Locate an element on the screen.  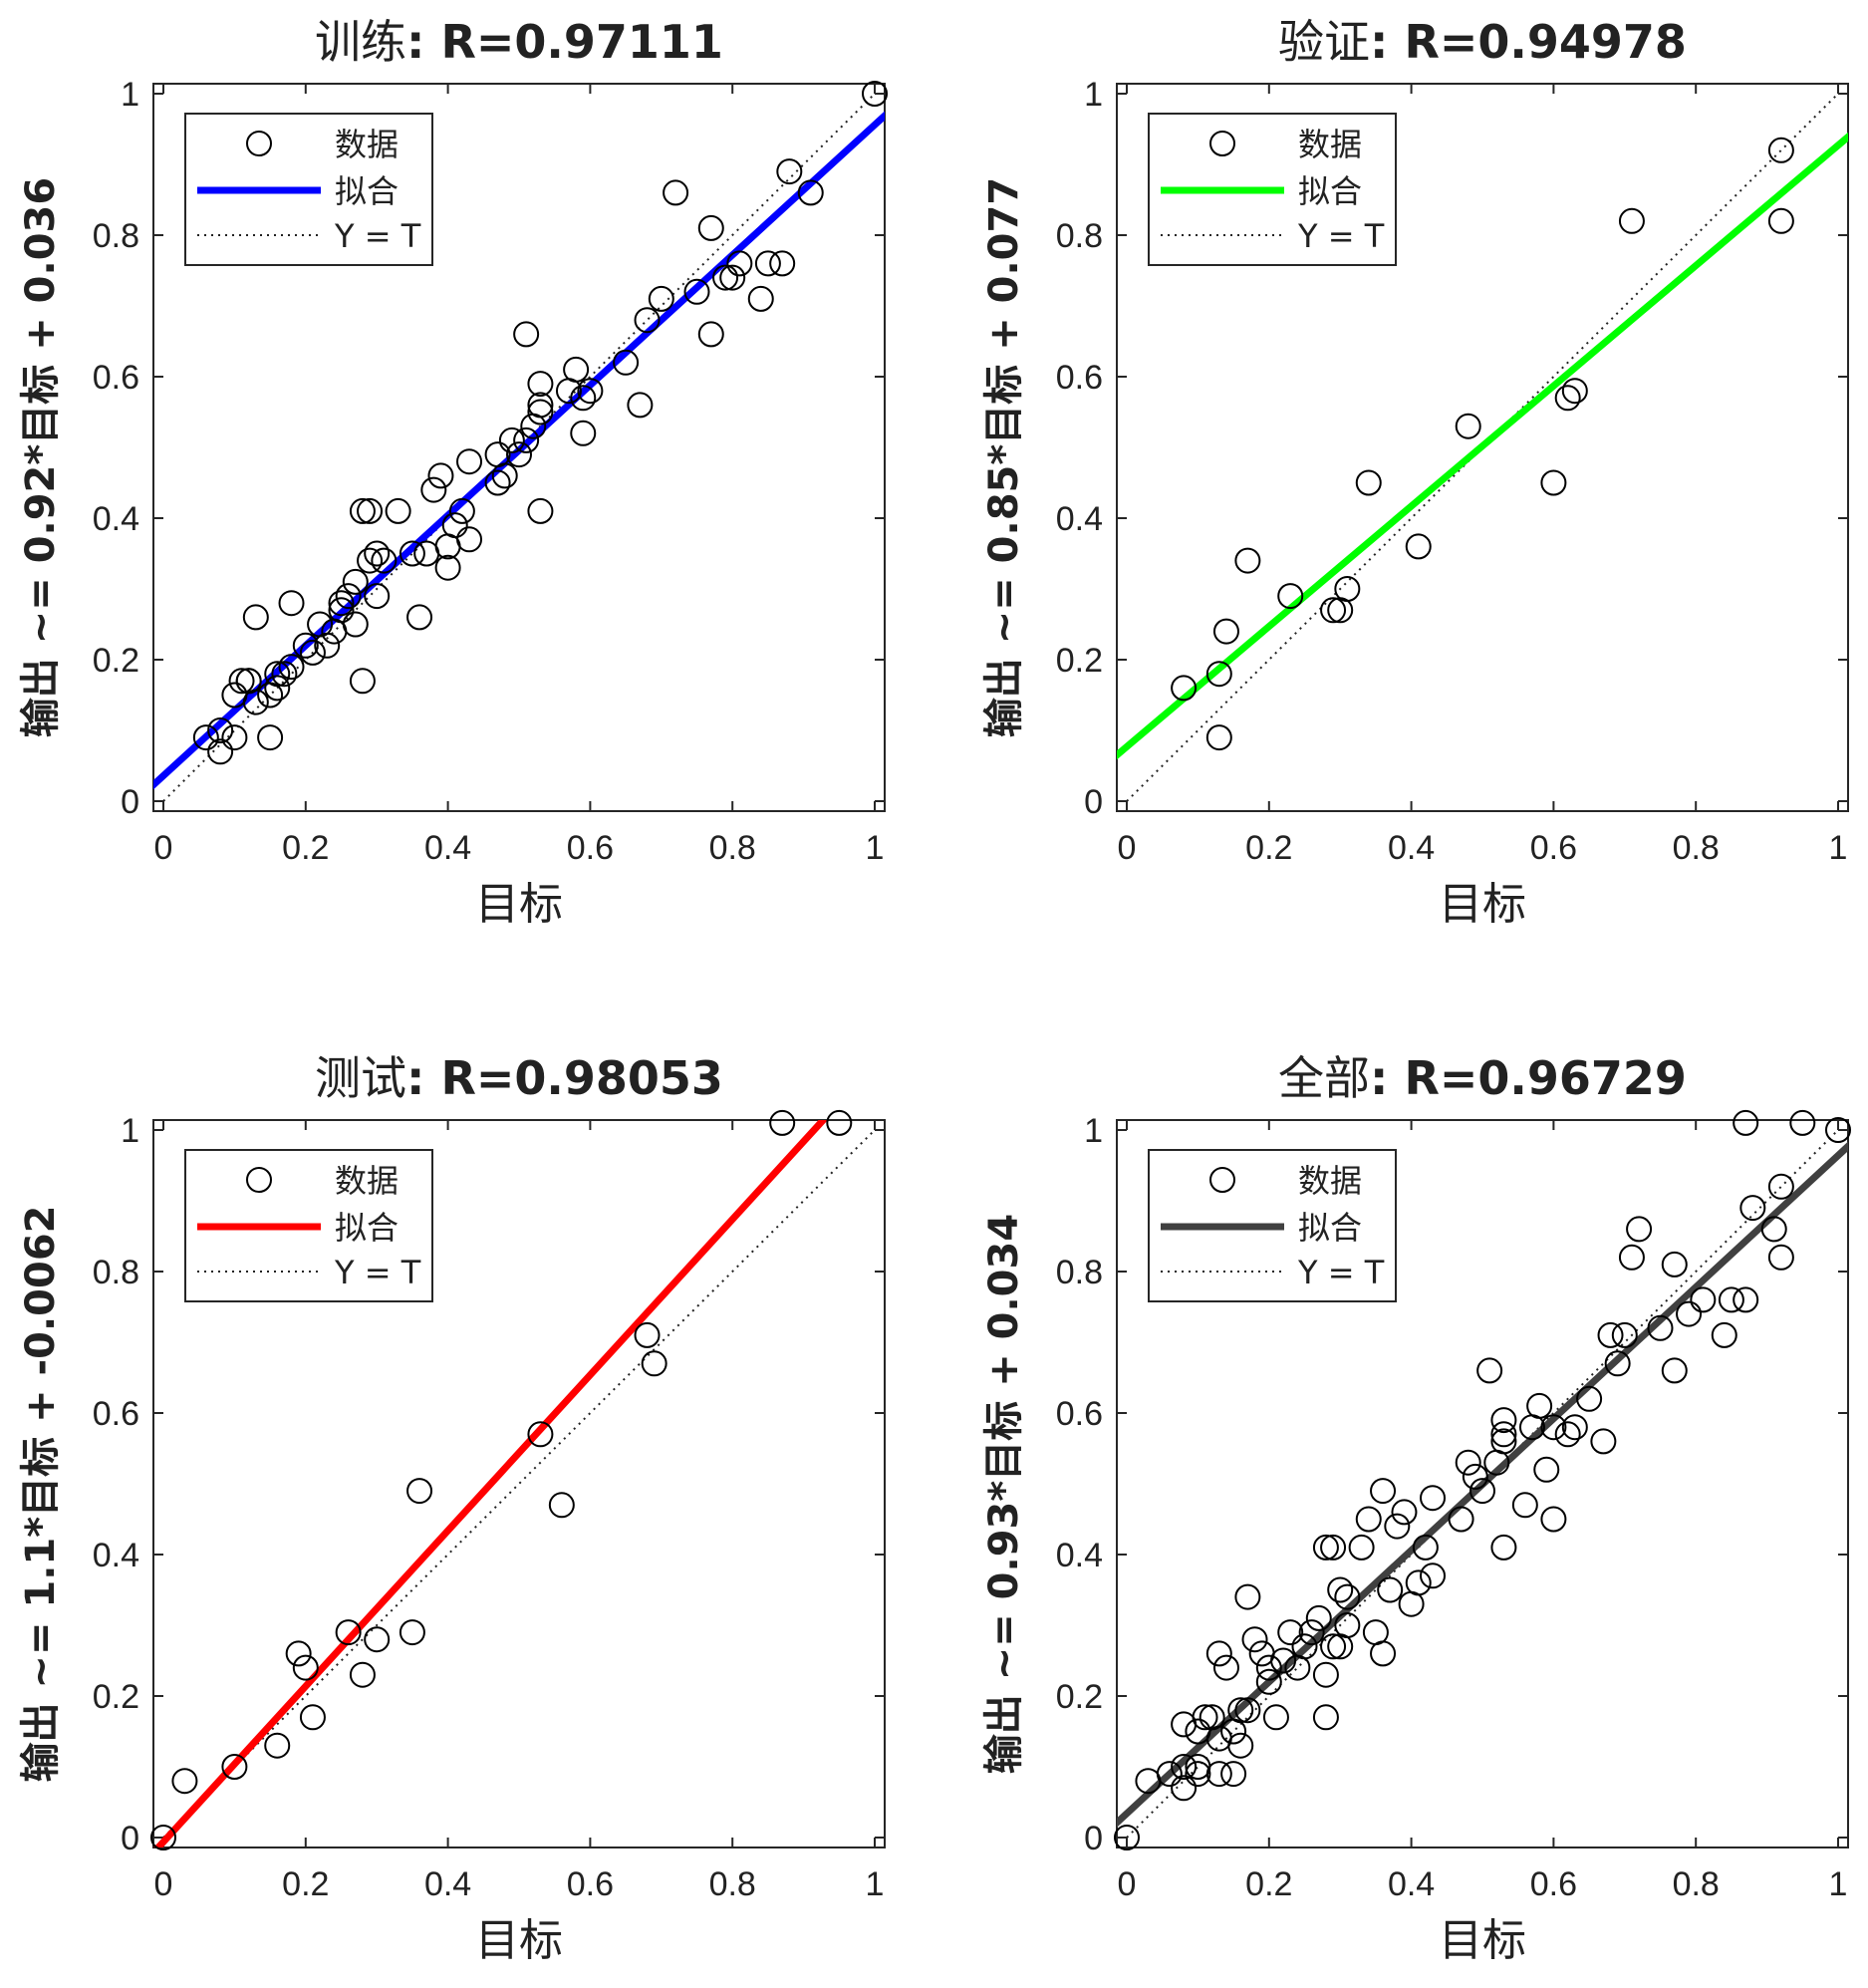
y-tick-label: 0.4 is located at coordinates (116, 1556).